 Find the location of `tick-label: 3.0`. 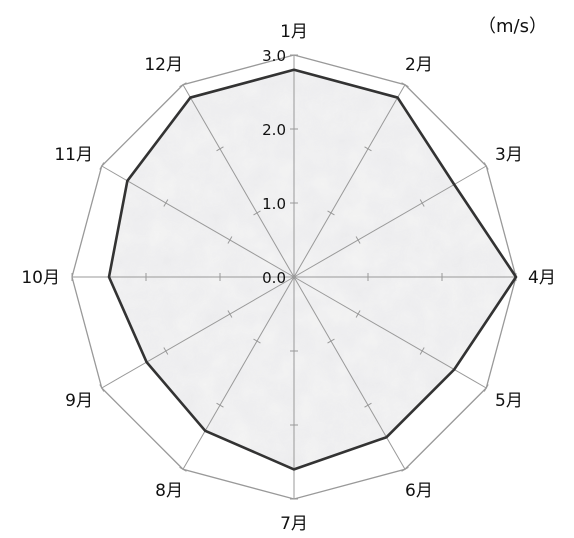

tick-label: 3.0 is located at coordinates (274, 56).